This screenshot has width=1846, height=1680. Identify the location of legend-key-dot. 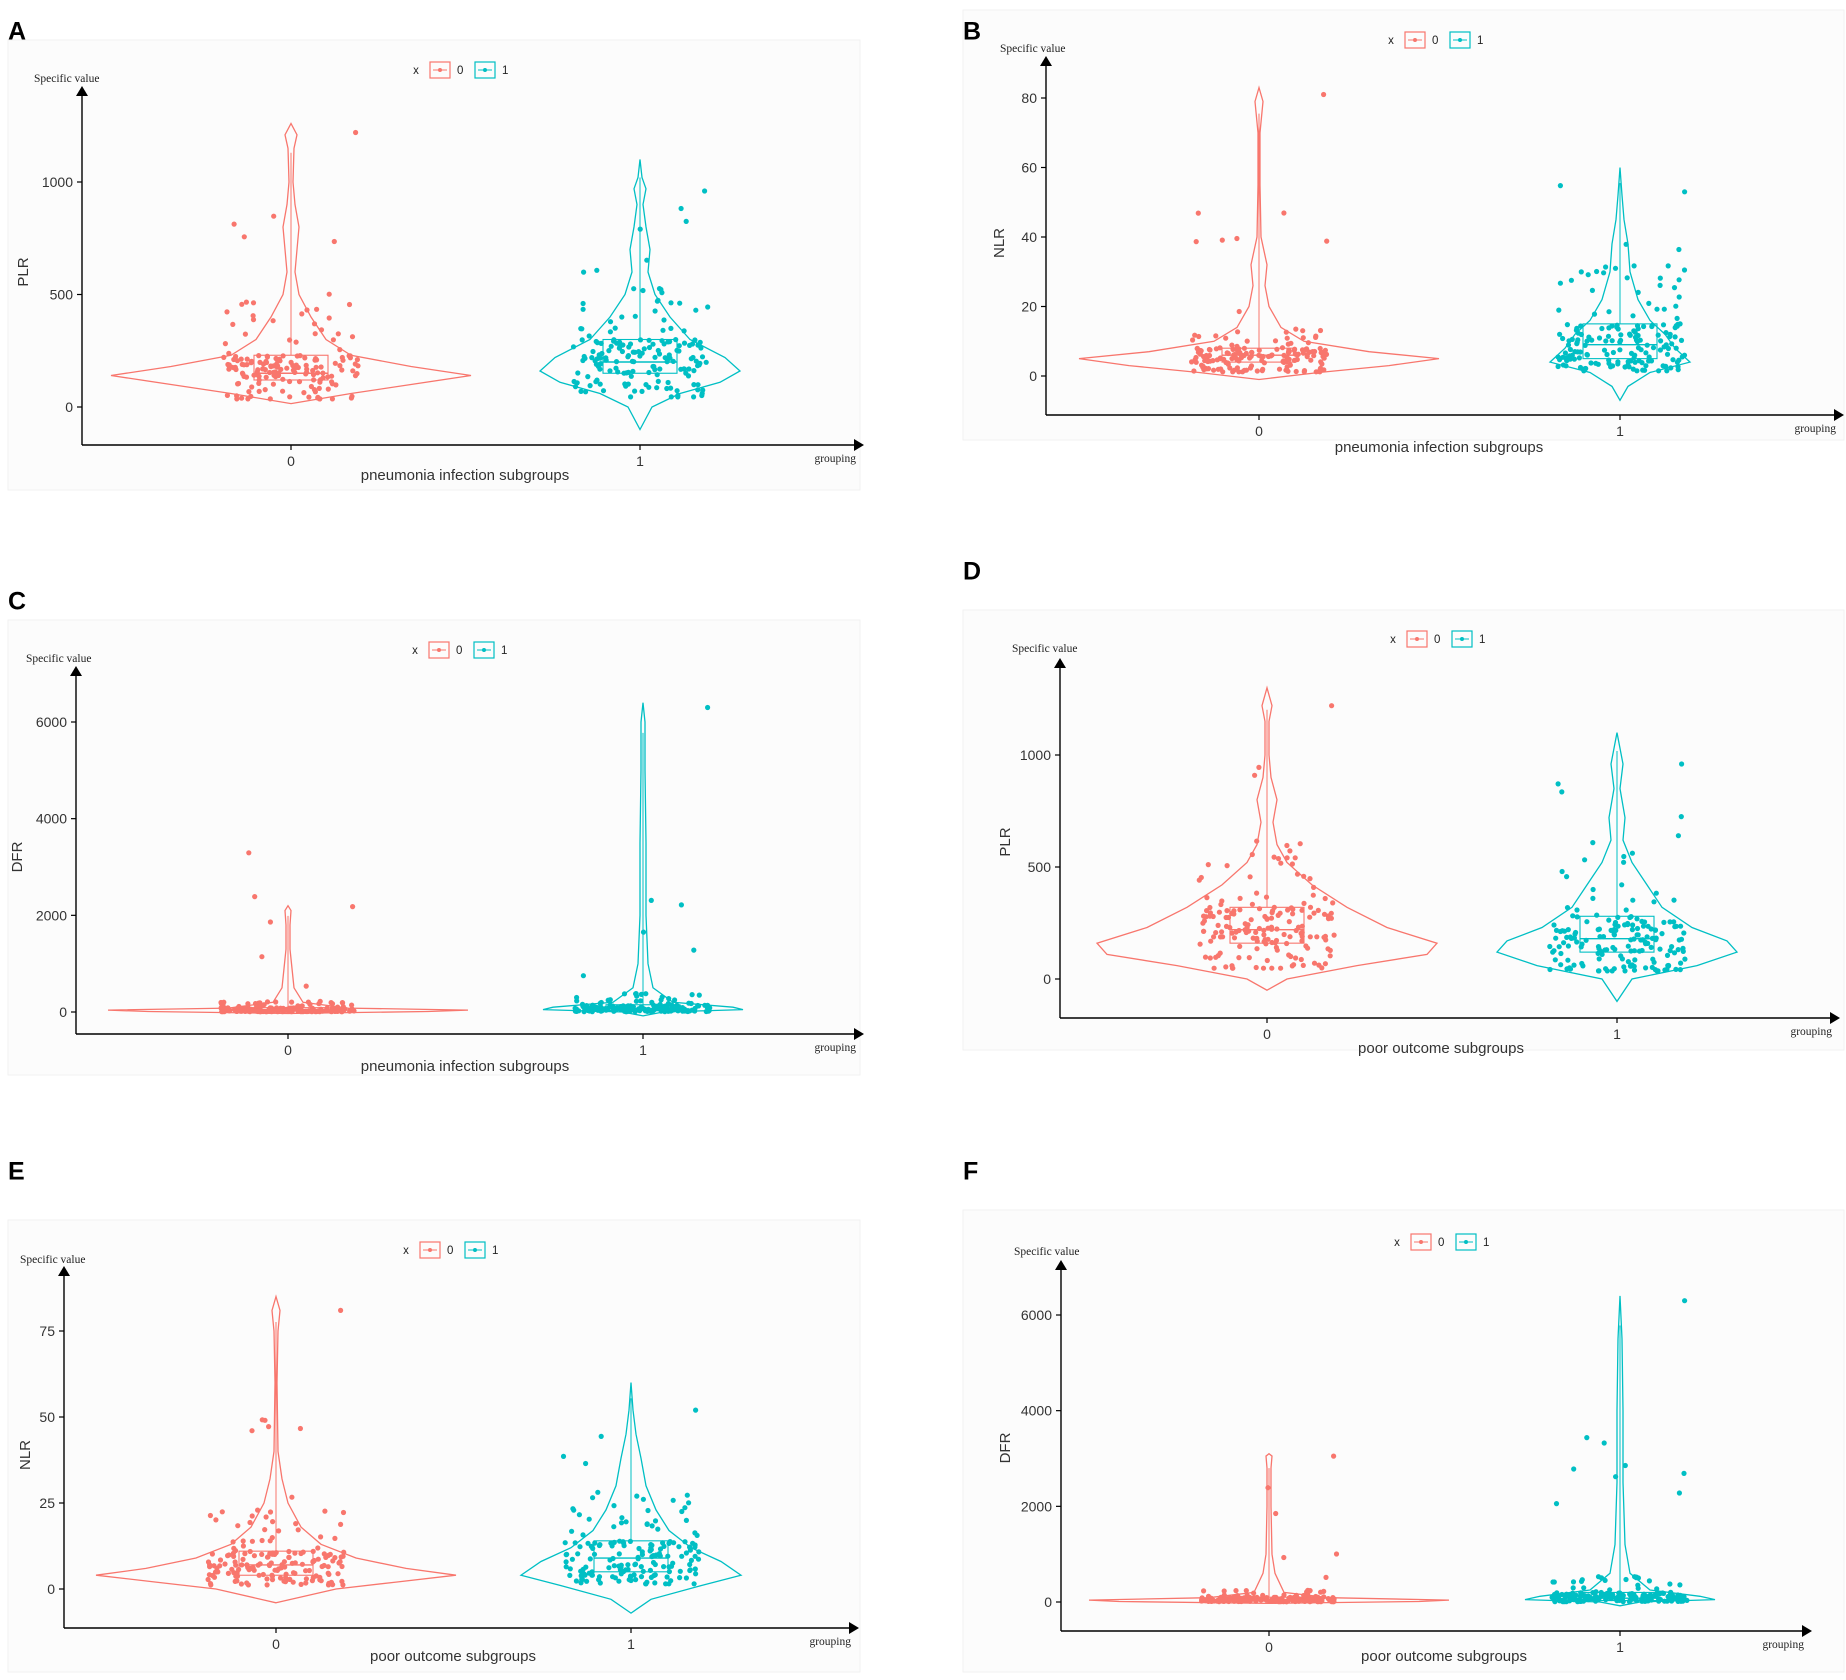
(439, 650).